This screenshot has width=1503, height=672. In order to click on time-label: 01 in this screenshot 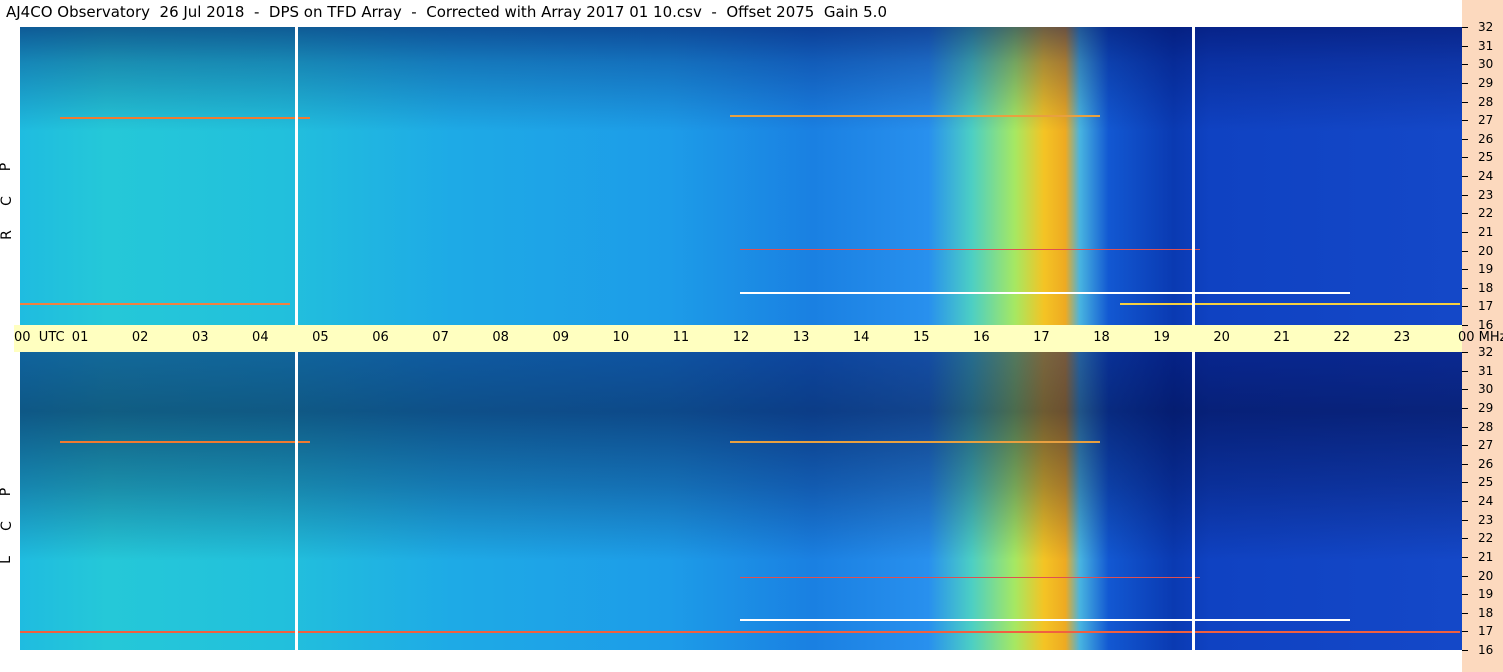, I will do `click(80, 337)`.